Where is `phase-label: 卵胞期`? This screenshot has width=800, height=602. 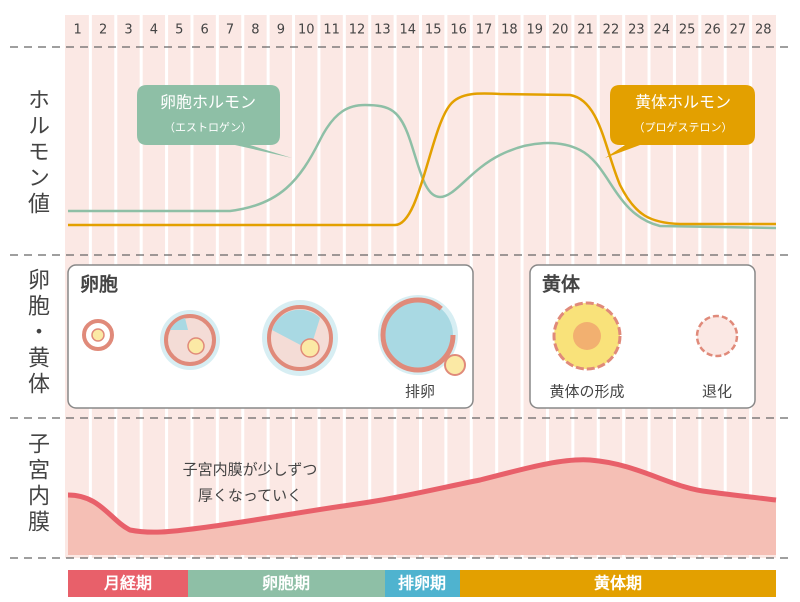 phase-label: 卵胞期 is located at coordinates (286, 583).